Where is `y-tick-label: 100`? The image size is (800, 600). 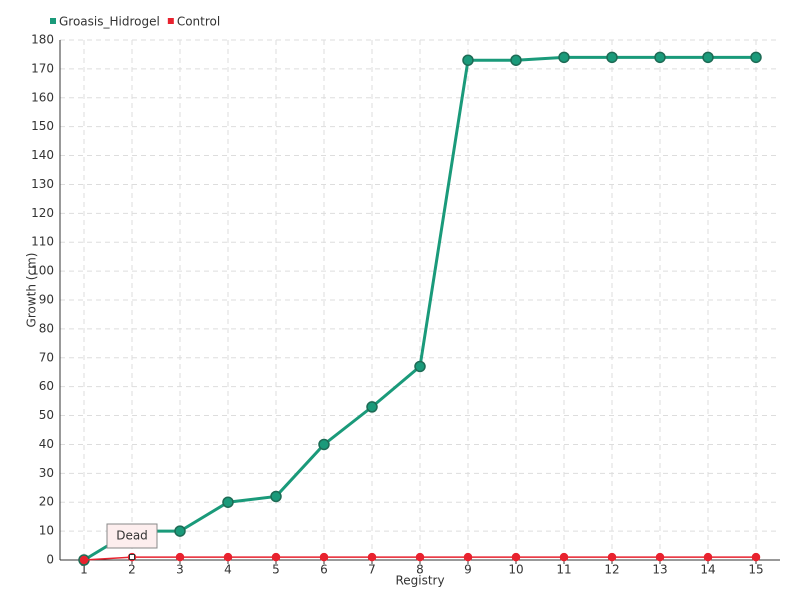
y-tick-label: 100 is located at coordinates (42, 271).